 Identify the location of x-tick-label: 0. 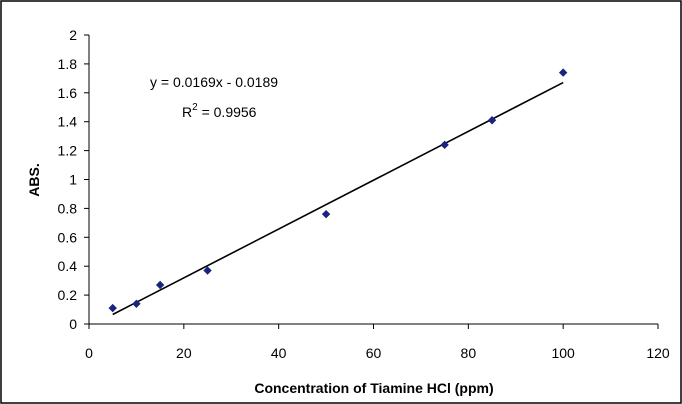
(89, 353).